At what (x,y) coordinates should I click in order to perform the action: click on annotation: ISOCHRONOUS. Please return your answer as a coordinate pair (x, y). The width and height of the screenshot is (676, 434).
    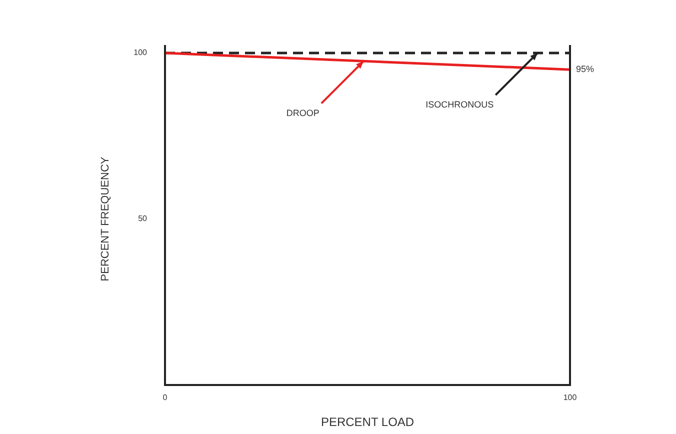
    Looking at the image, I should click on (460, 104).